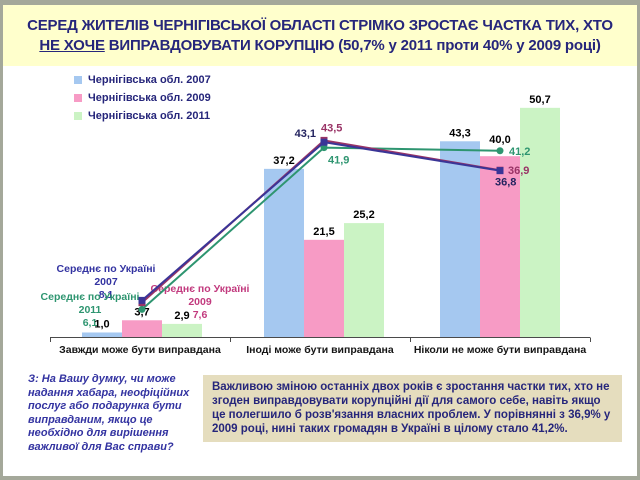  Describe the element at coordinates (149, 80) in the screenshot. I see `legend-label: Чернігівська обл. 2007` at that location.